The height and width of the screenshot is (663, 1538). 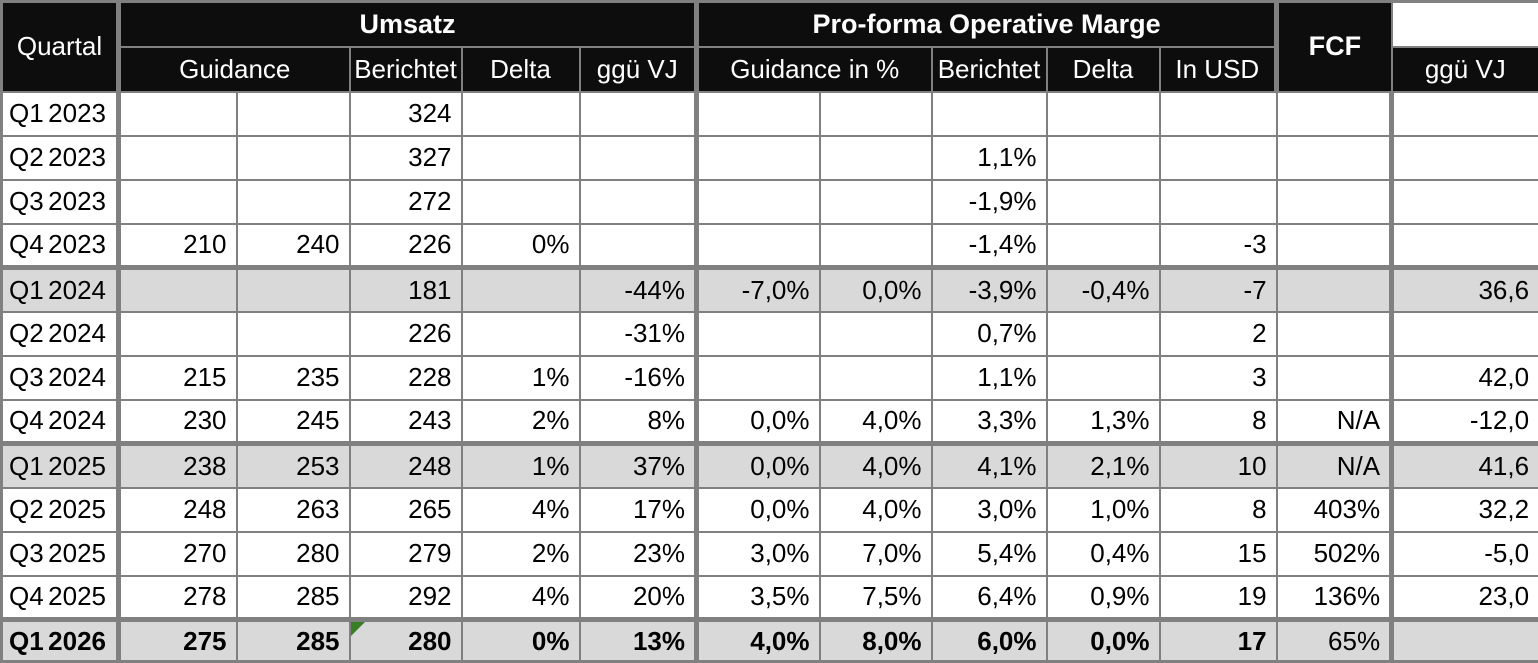 I want to click on cell-umsatz_guidance_low: 270, so click(x=178, y=554).